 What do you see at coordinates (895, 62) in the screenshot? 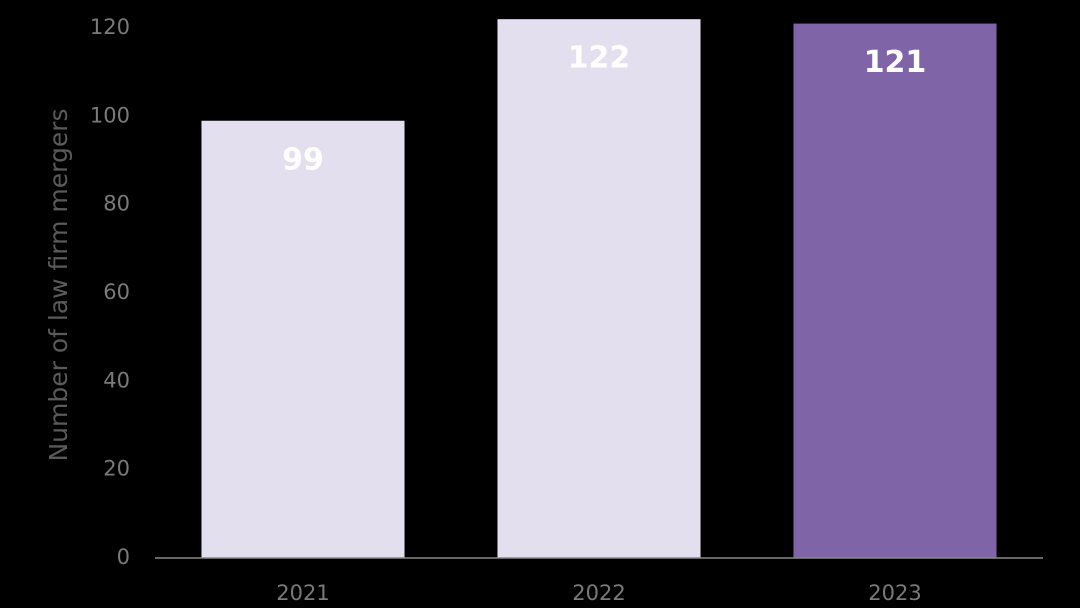
I see `data-label: 121` at bounding box center [895, 62].